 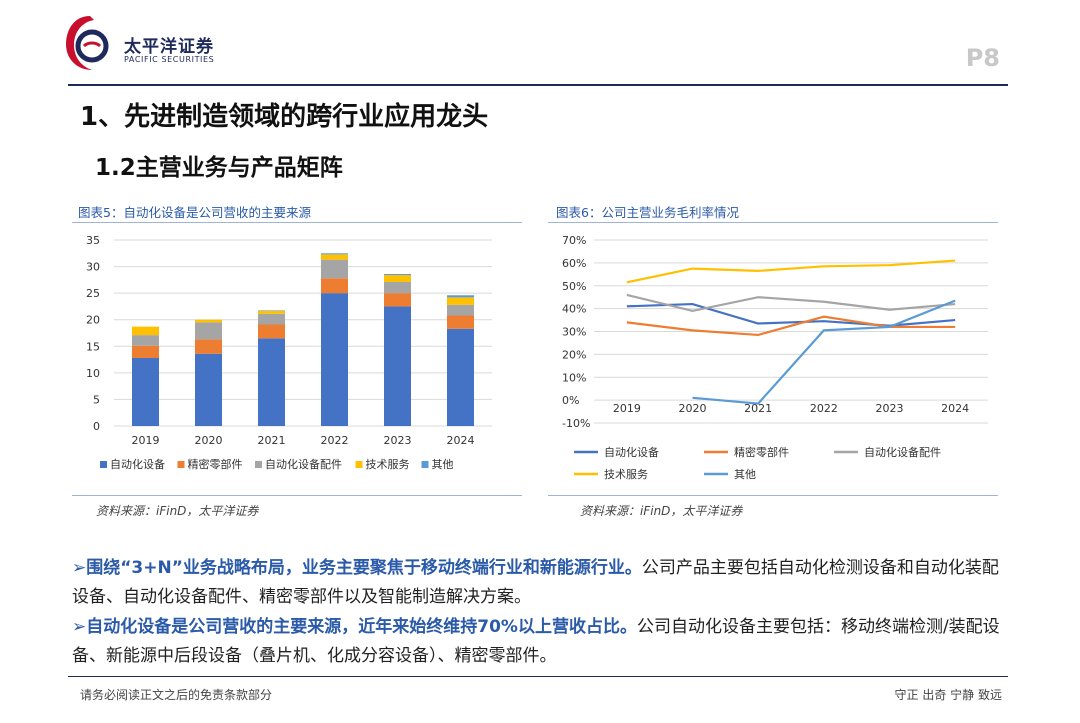 What do you see at coordinates (574, 332) in the screenshot?
I see `y-tick-label: 30%` at bounding box center [574, 332].